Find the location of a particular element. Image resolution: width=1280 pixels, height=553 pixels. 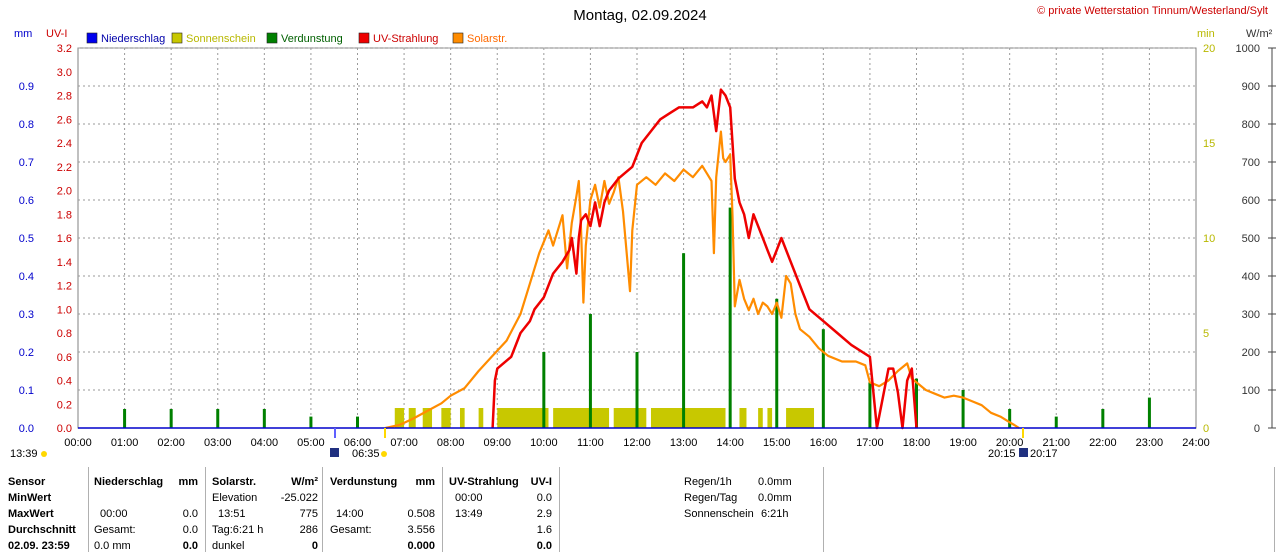

sunshine-label: Sonnenschein is located at coordinates (719, 514).